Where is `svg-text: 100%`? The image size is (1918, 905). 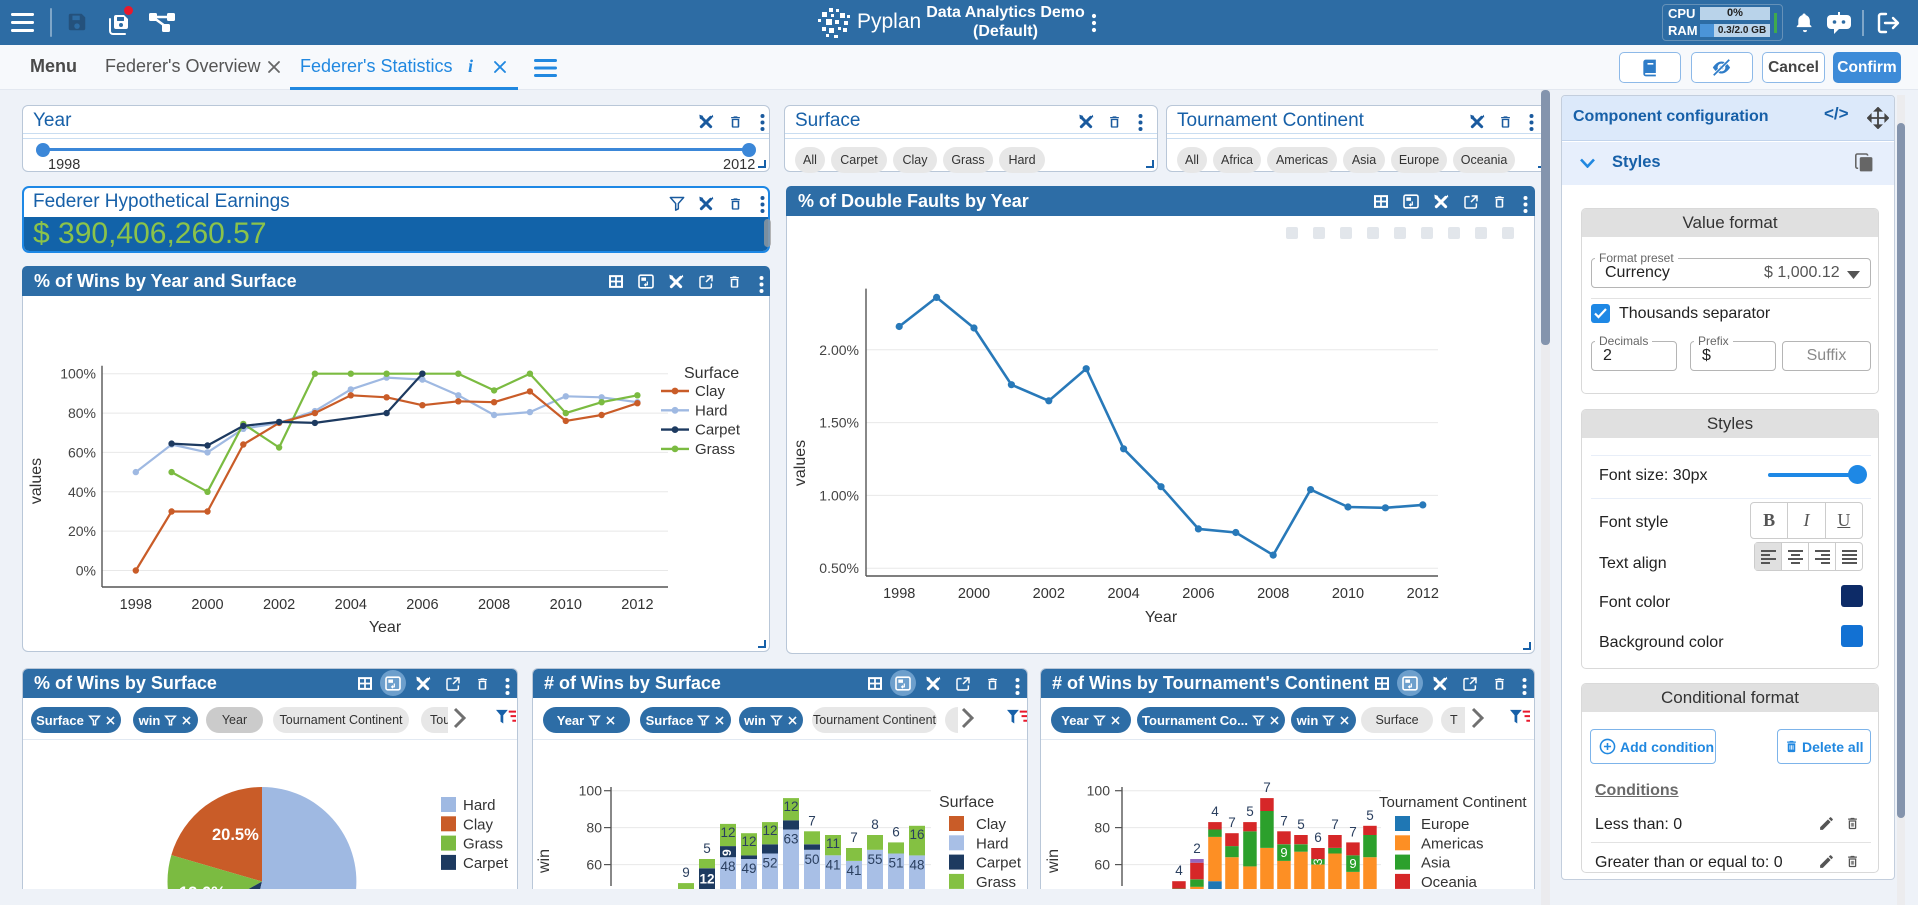 svg-text: 100% is located at coordinates (78, 374).